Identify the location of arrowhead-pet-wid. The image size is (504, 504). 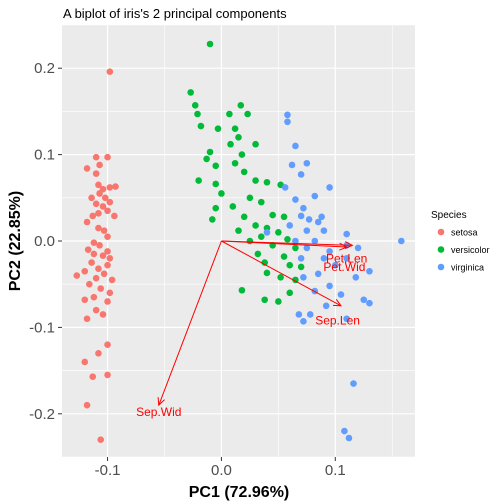
(343, 246).